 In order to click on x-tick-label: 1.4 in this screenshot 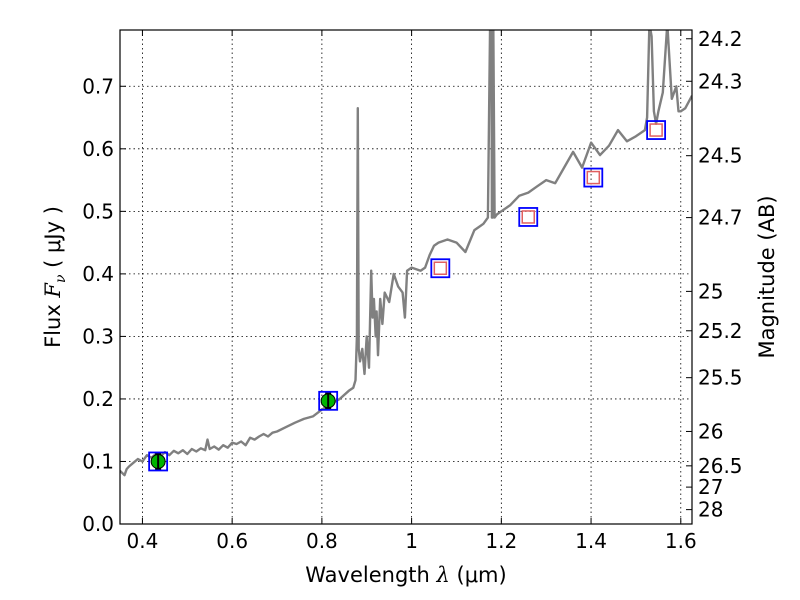, I will do `click(591, 541)`.